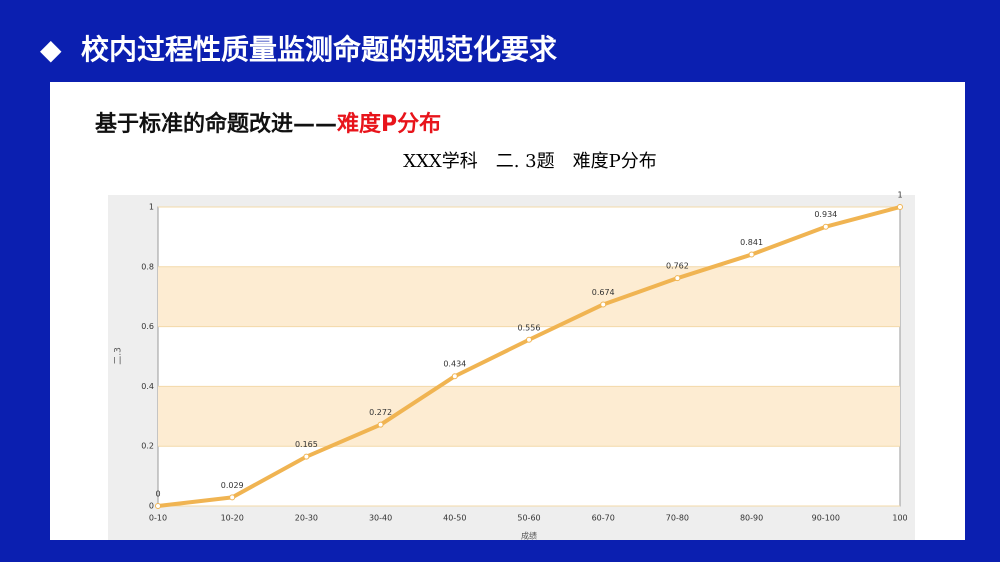 The width and height of the screenshot is (1000, 562). Describe the element at coordinates (826, 518) in the screenshot. I see `x-tick-label: 90-100` at that location.